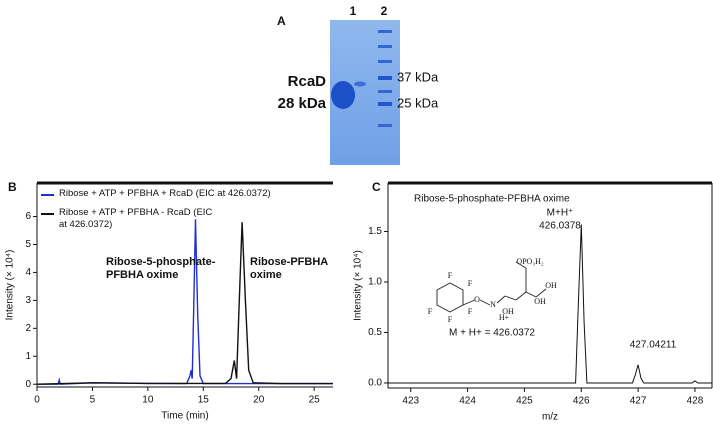 The width and height of the screenshot is (713, 424). I want to click on y-tick-label: 2, so click(28, 328).